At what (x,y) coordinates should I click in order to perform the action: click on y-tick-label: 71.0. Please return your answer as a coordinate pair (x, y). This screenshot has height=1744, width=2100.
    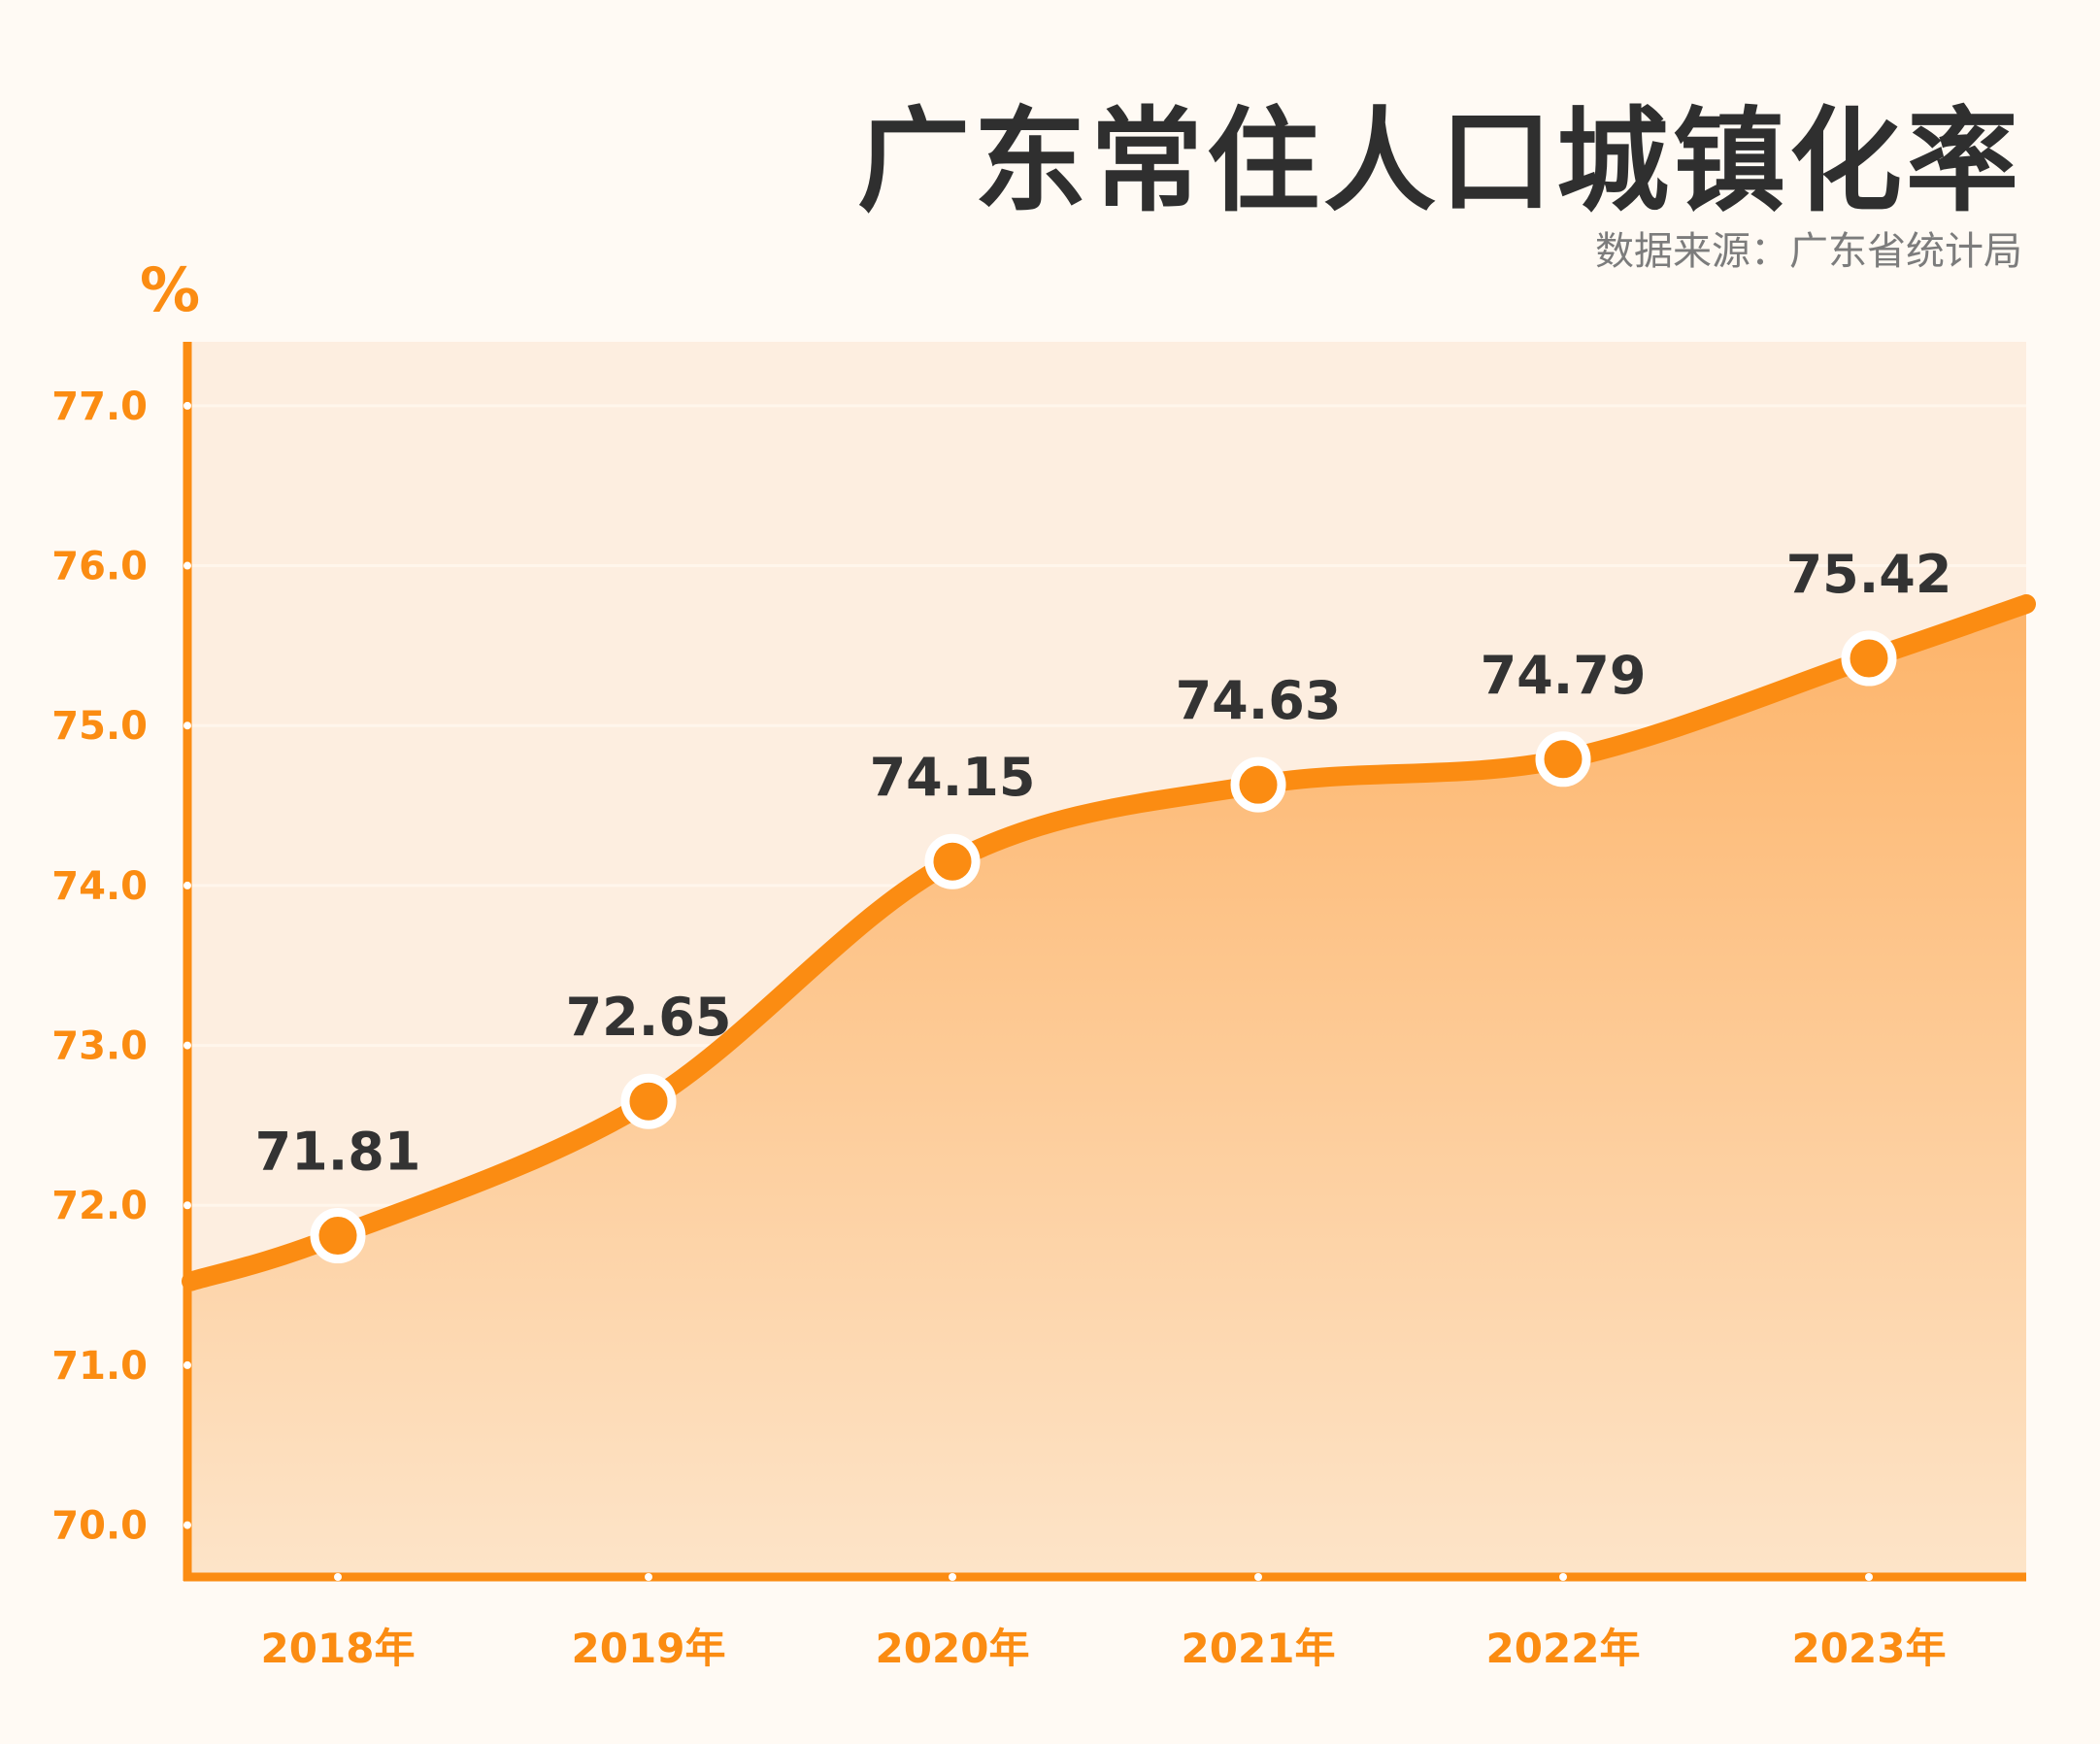
    Looking at the image, I should click on (99, 1366).